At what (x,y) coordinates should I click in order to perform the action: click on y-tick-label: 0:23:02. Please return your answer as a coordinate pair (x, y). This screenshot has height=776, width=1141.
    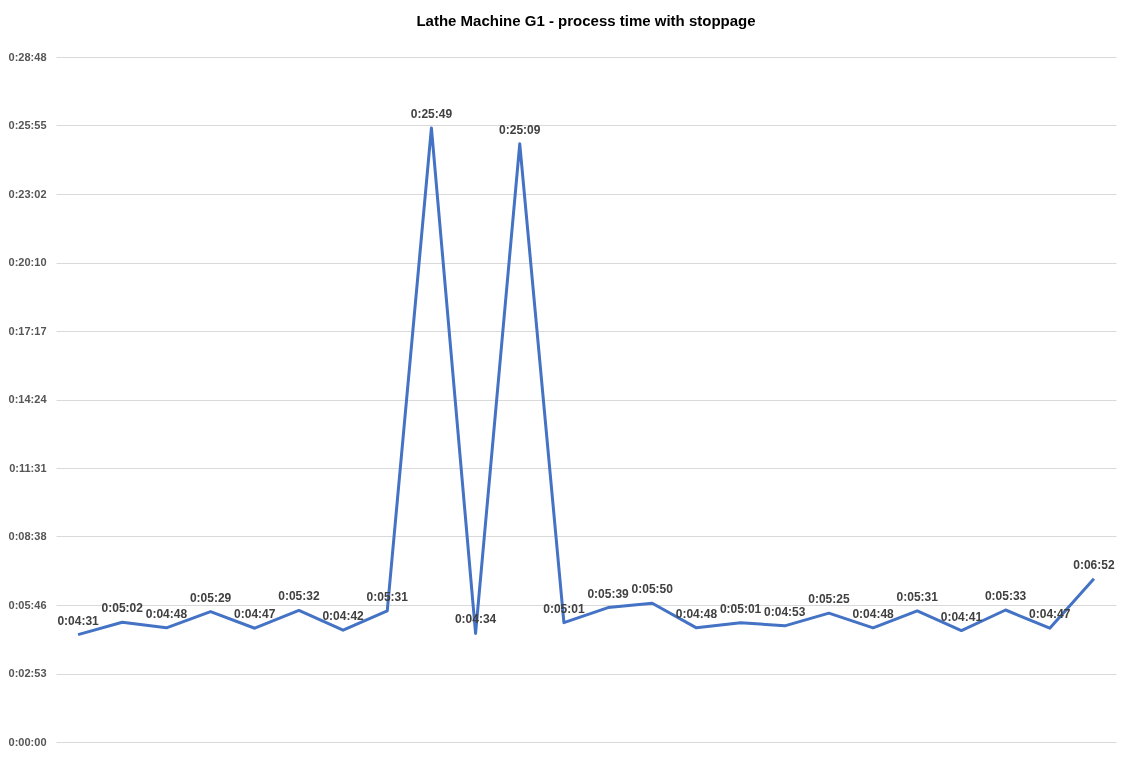
    Looking at the image, I should click on (27, 193).